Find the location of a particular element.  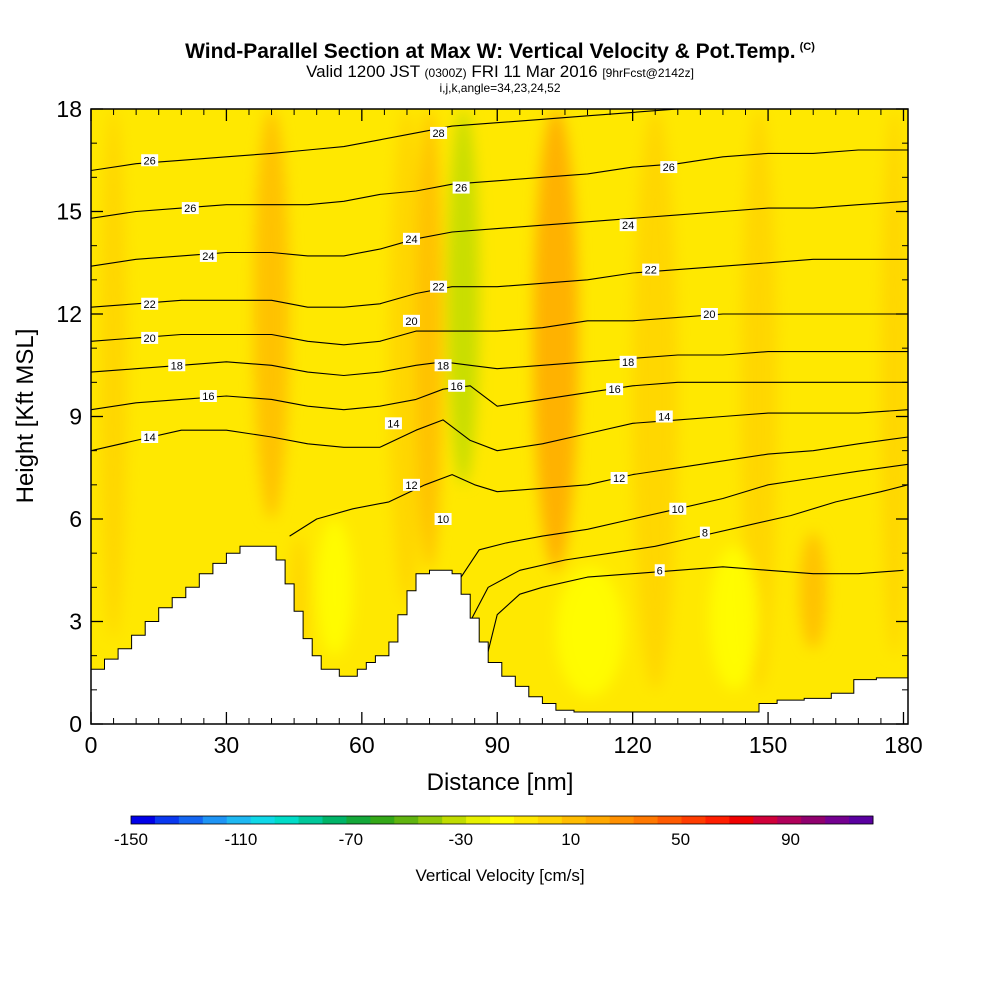

x-tick-label: 60 is located at coordinates (362, 745).